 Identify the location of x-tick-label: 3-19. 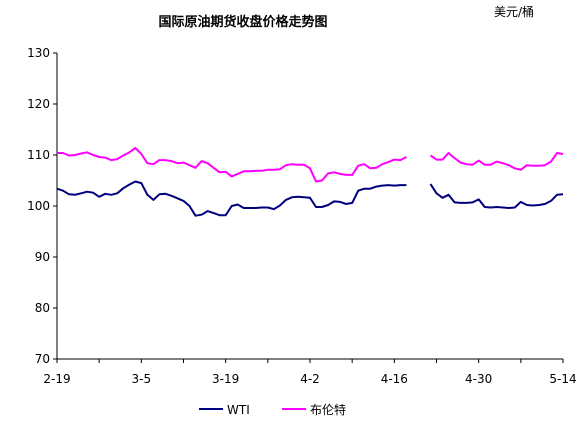
(225, 379).